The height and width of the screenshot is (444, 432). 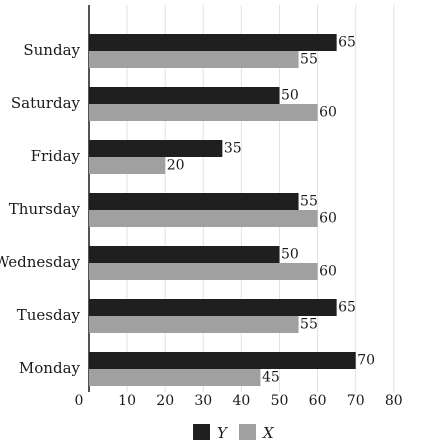 I want to click on category-label-thursday: Thursday, so click(x=45, y=209).